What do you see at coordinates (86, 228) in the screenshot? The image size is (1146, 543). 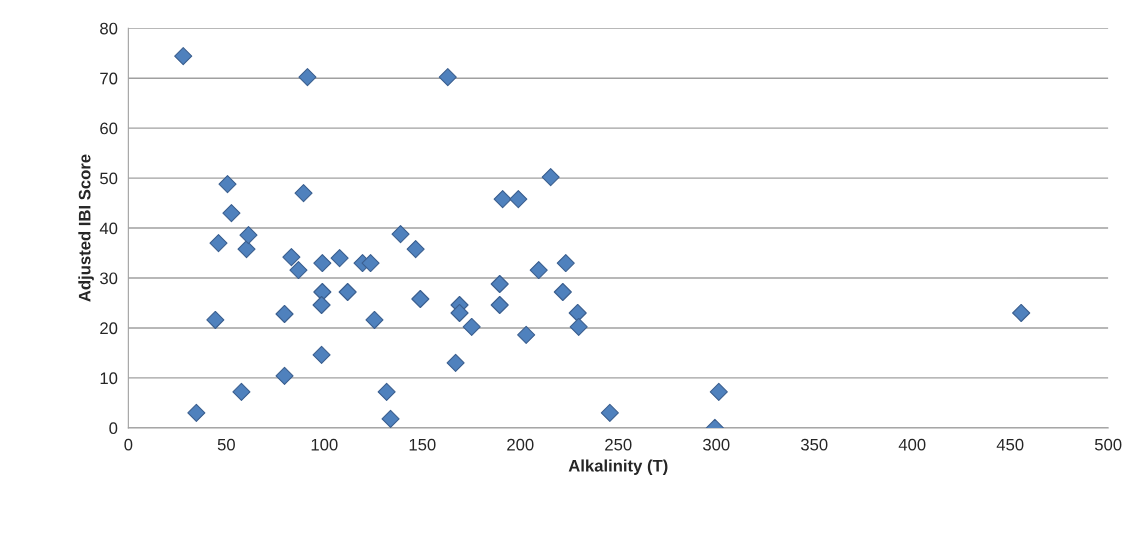 I see `y-axis-title: Adjusted IBI Score` at bounding box center [86, 228].